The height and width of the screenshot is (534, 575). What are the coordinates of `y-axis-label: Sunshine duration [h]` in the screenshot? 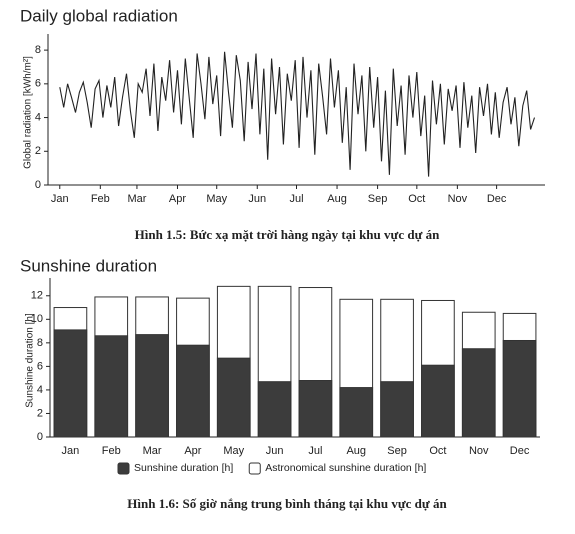 It's located at (30, 360).